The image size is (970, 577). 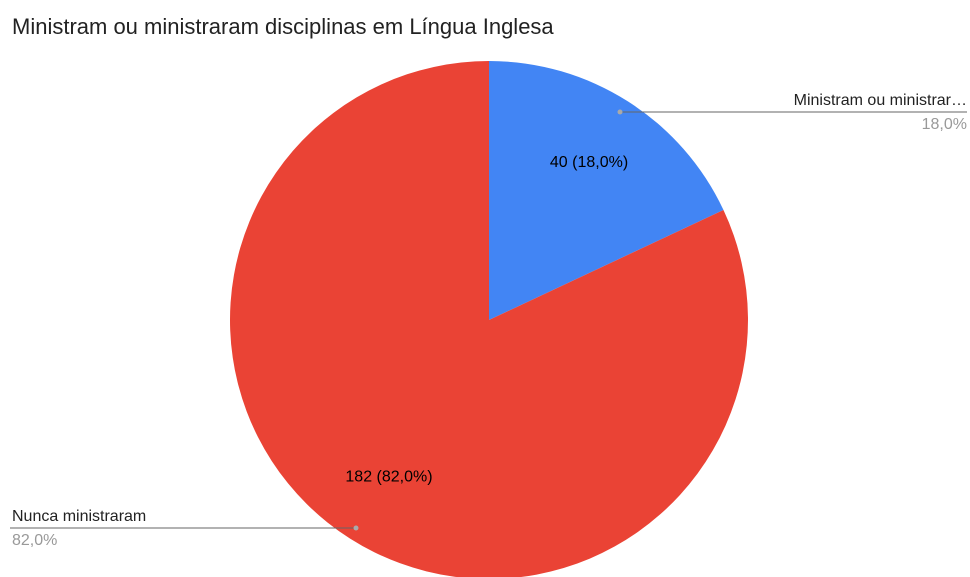 I want to click on callout-percent: 18,0%, so click(x=944, y=124).